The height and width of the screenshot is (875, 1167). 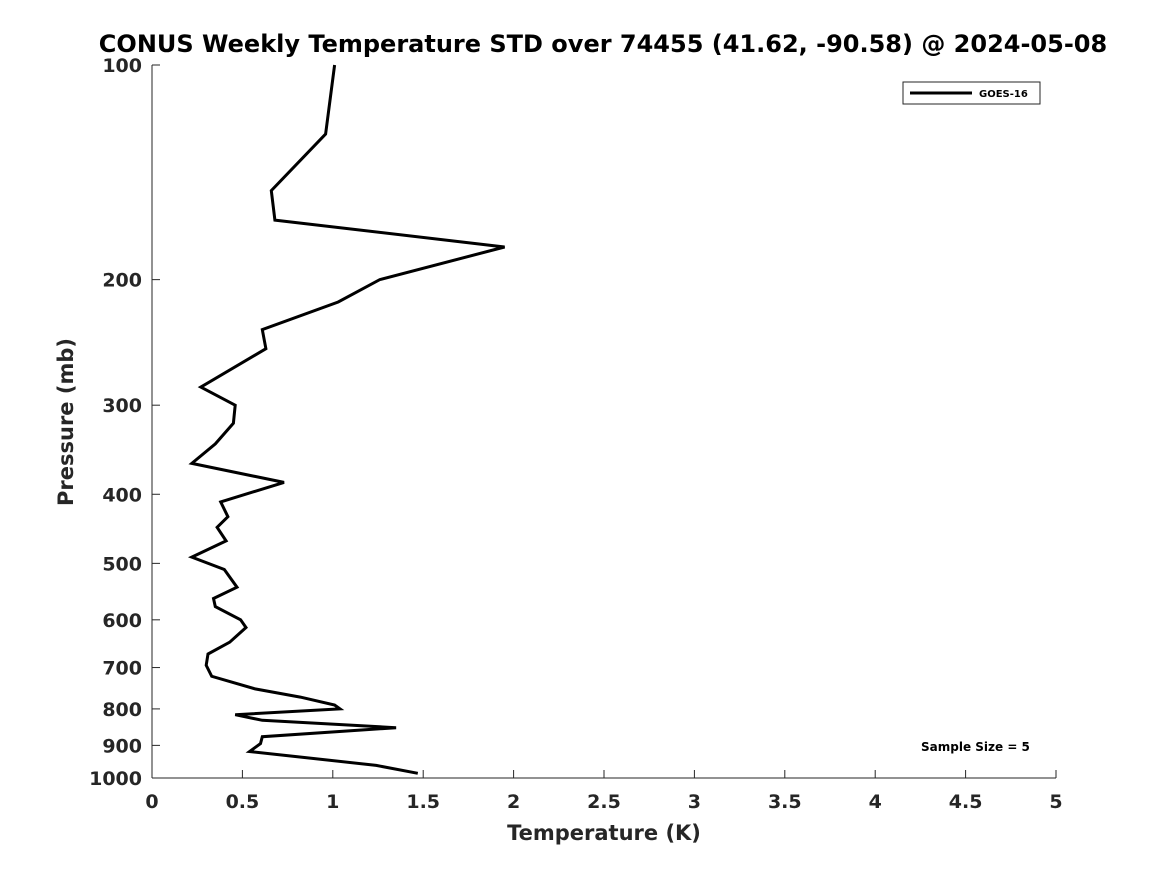 I want to click on y-tick-label: 900, so click(x=122, y=746).